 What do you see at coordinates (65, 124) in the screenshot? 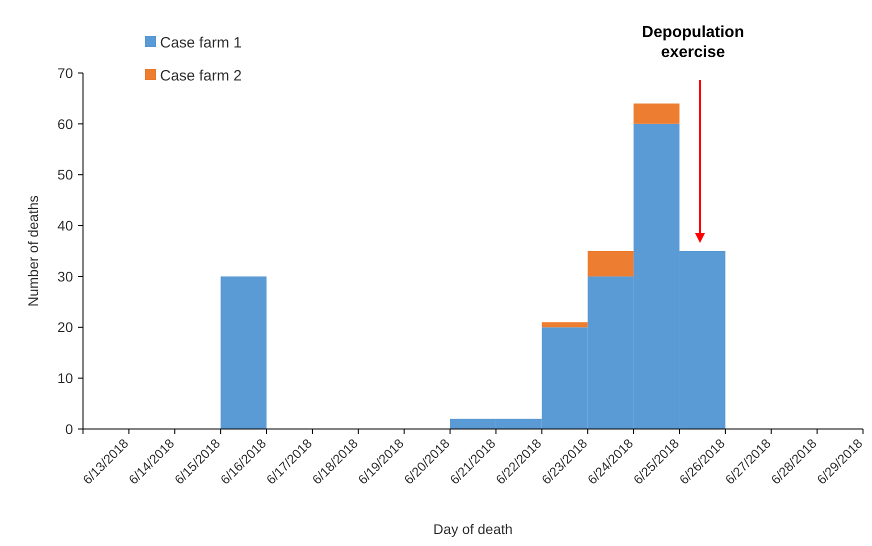
I see `y-tick-label: 60` at bounding box center [65, 124].